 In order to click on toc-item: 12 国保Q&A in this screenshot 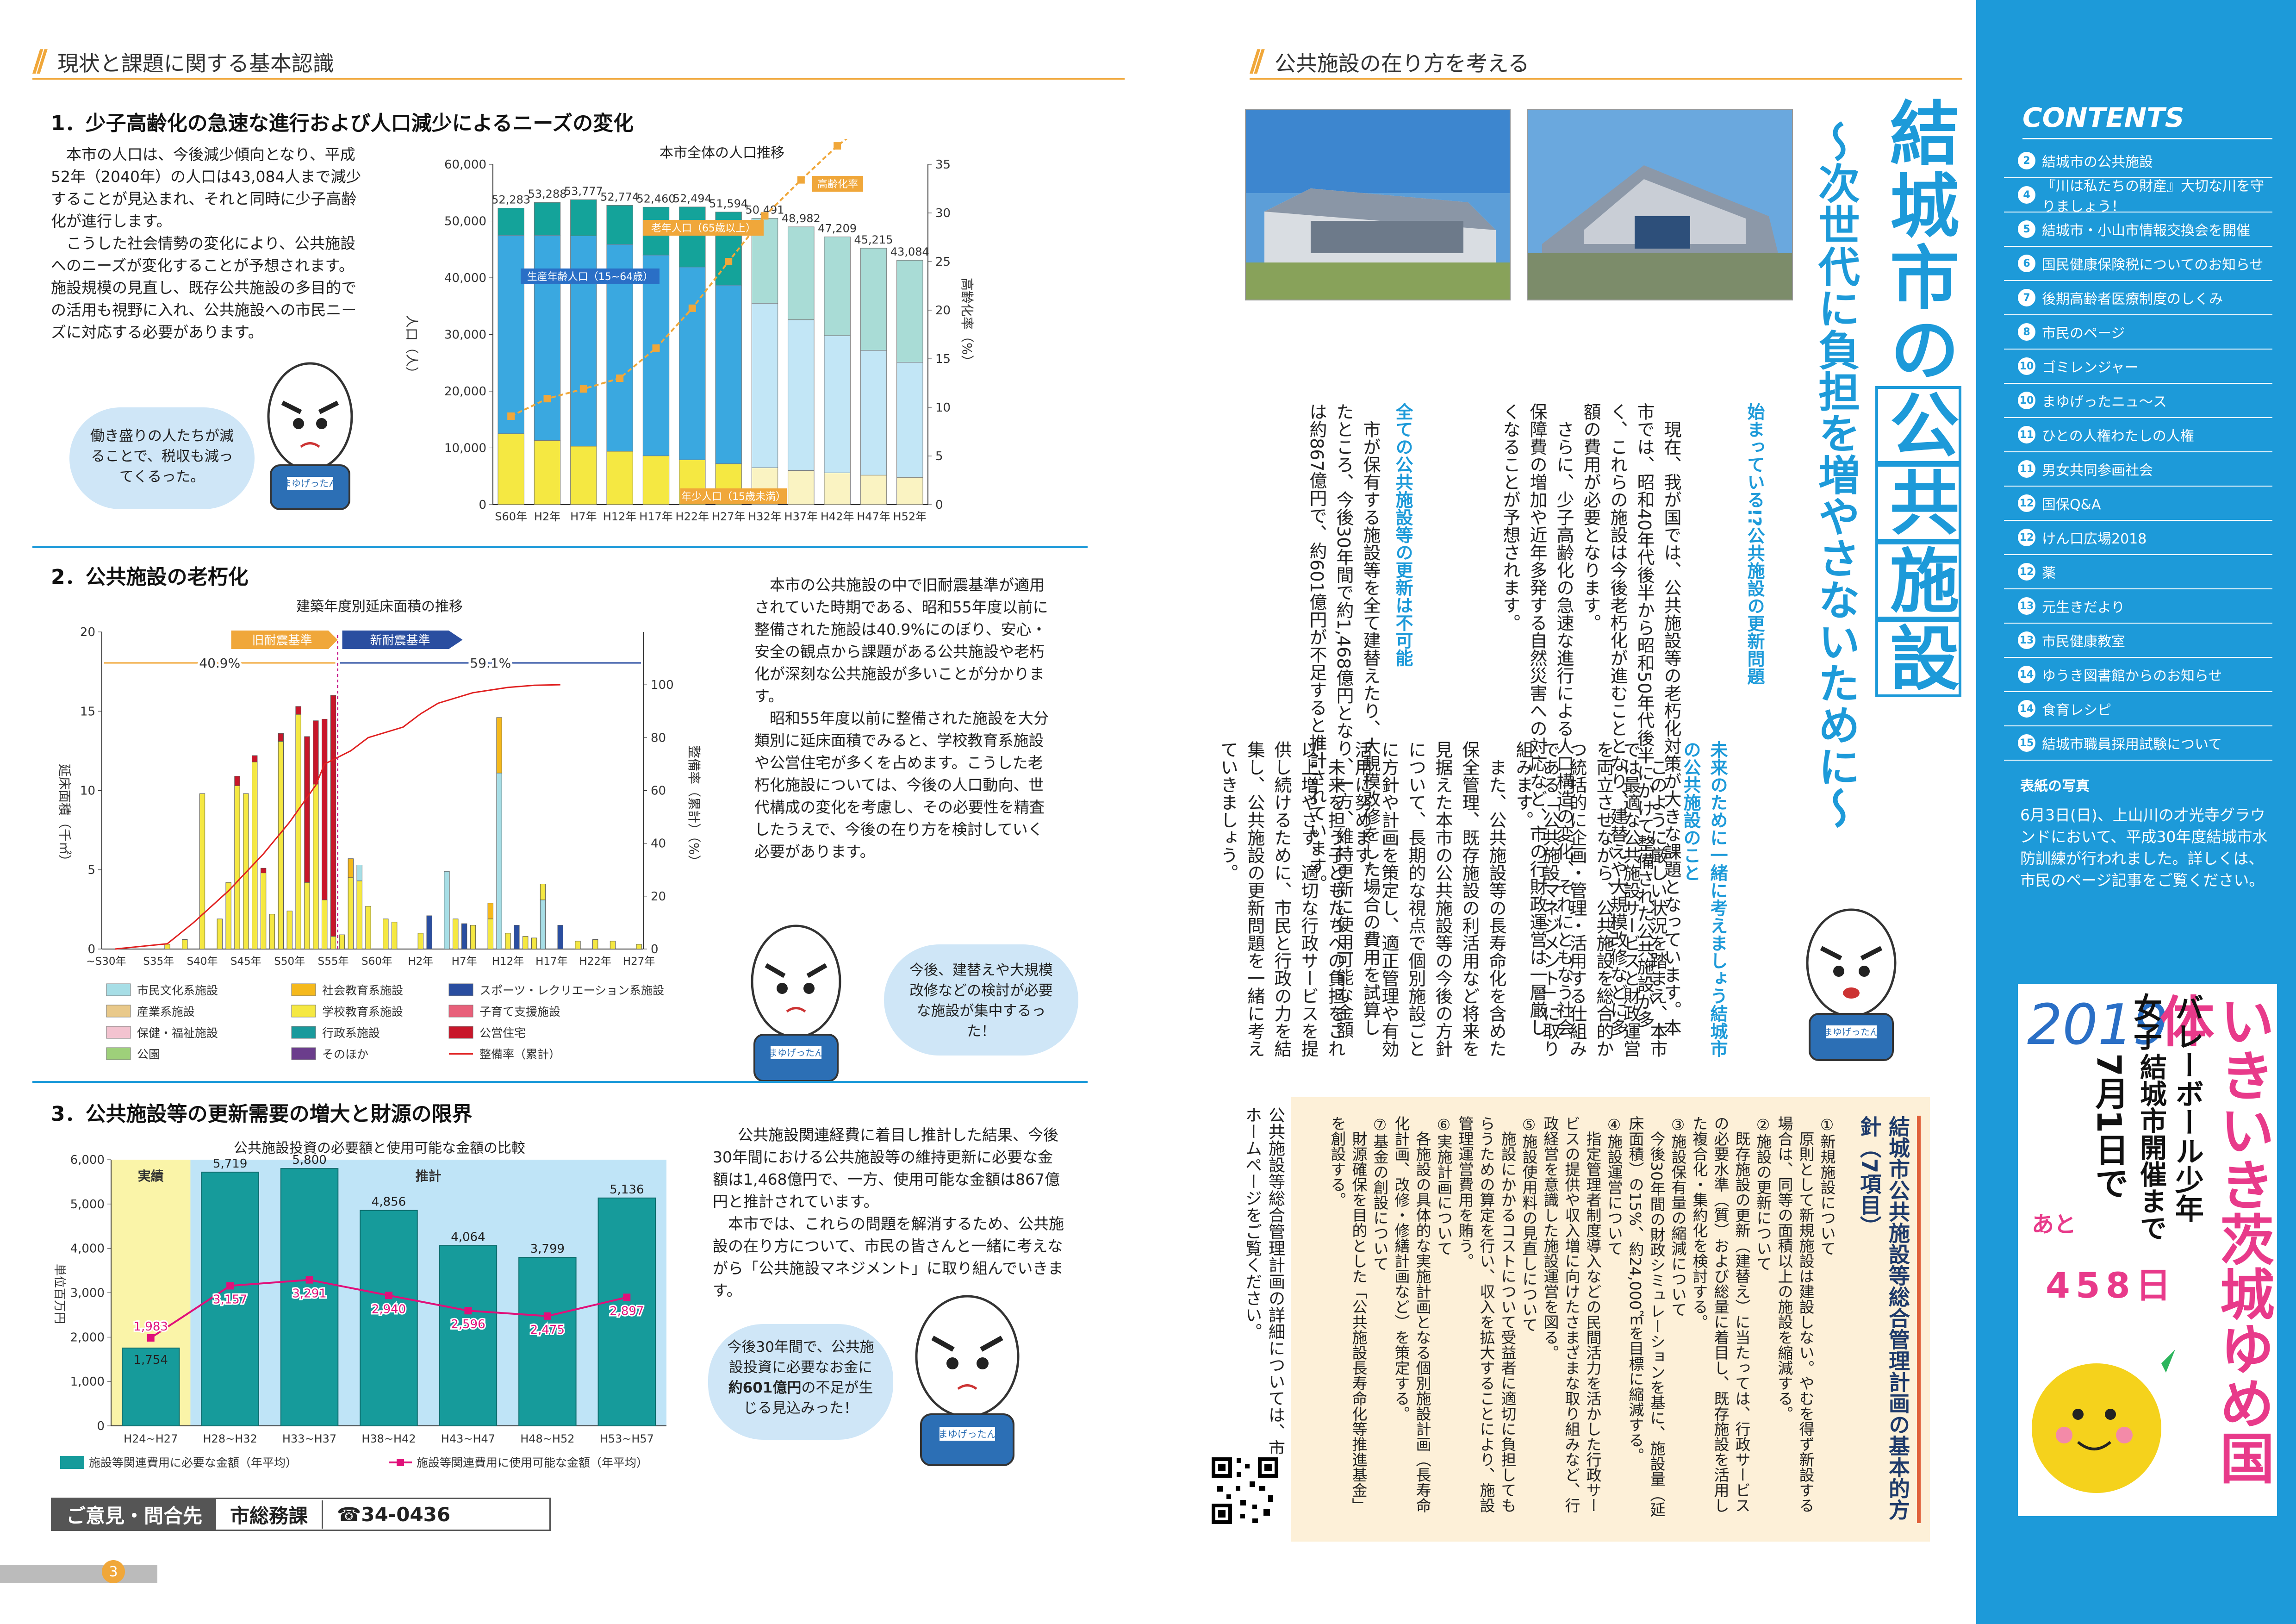, I will do `click(2138, 504)`.